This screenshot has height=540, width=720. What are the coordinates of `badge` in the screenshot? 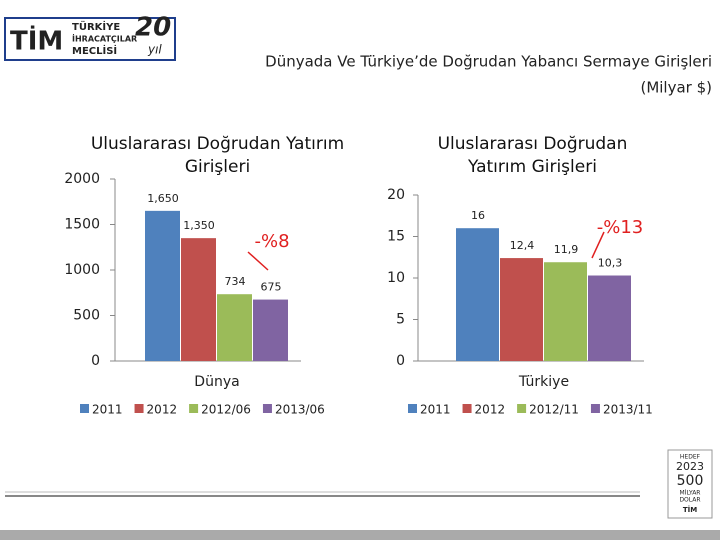 It's located at (690, 484).